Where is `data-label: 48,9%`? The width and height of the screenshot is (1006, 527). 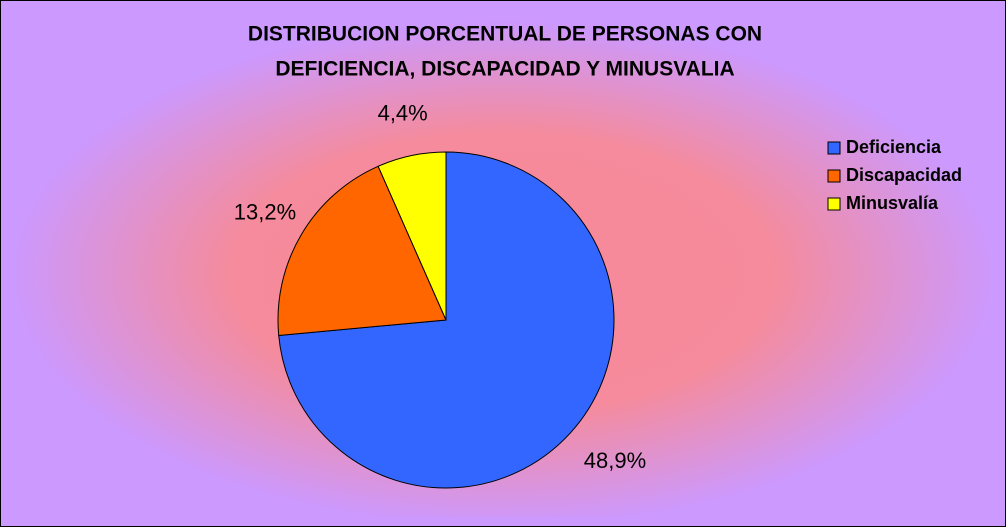 data-label: 48,9% is located at coordinates (615, 460).